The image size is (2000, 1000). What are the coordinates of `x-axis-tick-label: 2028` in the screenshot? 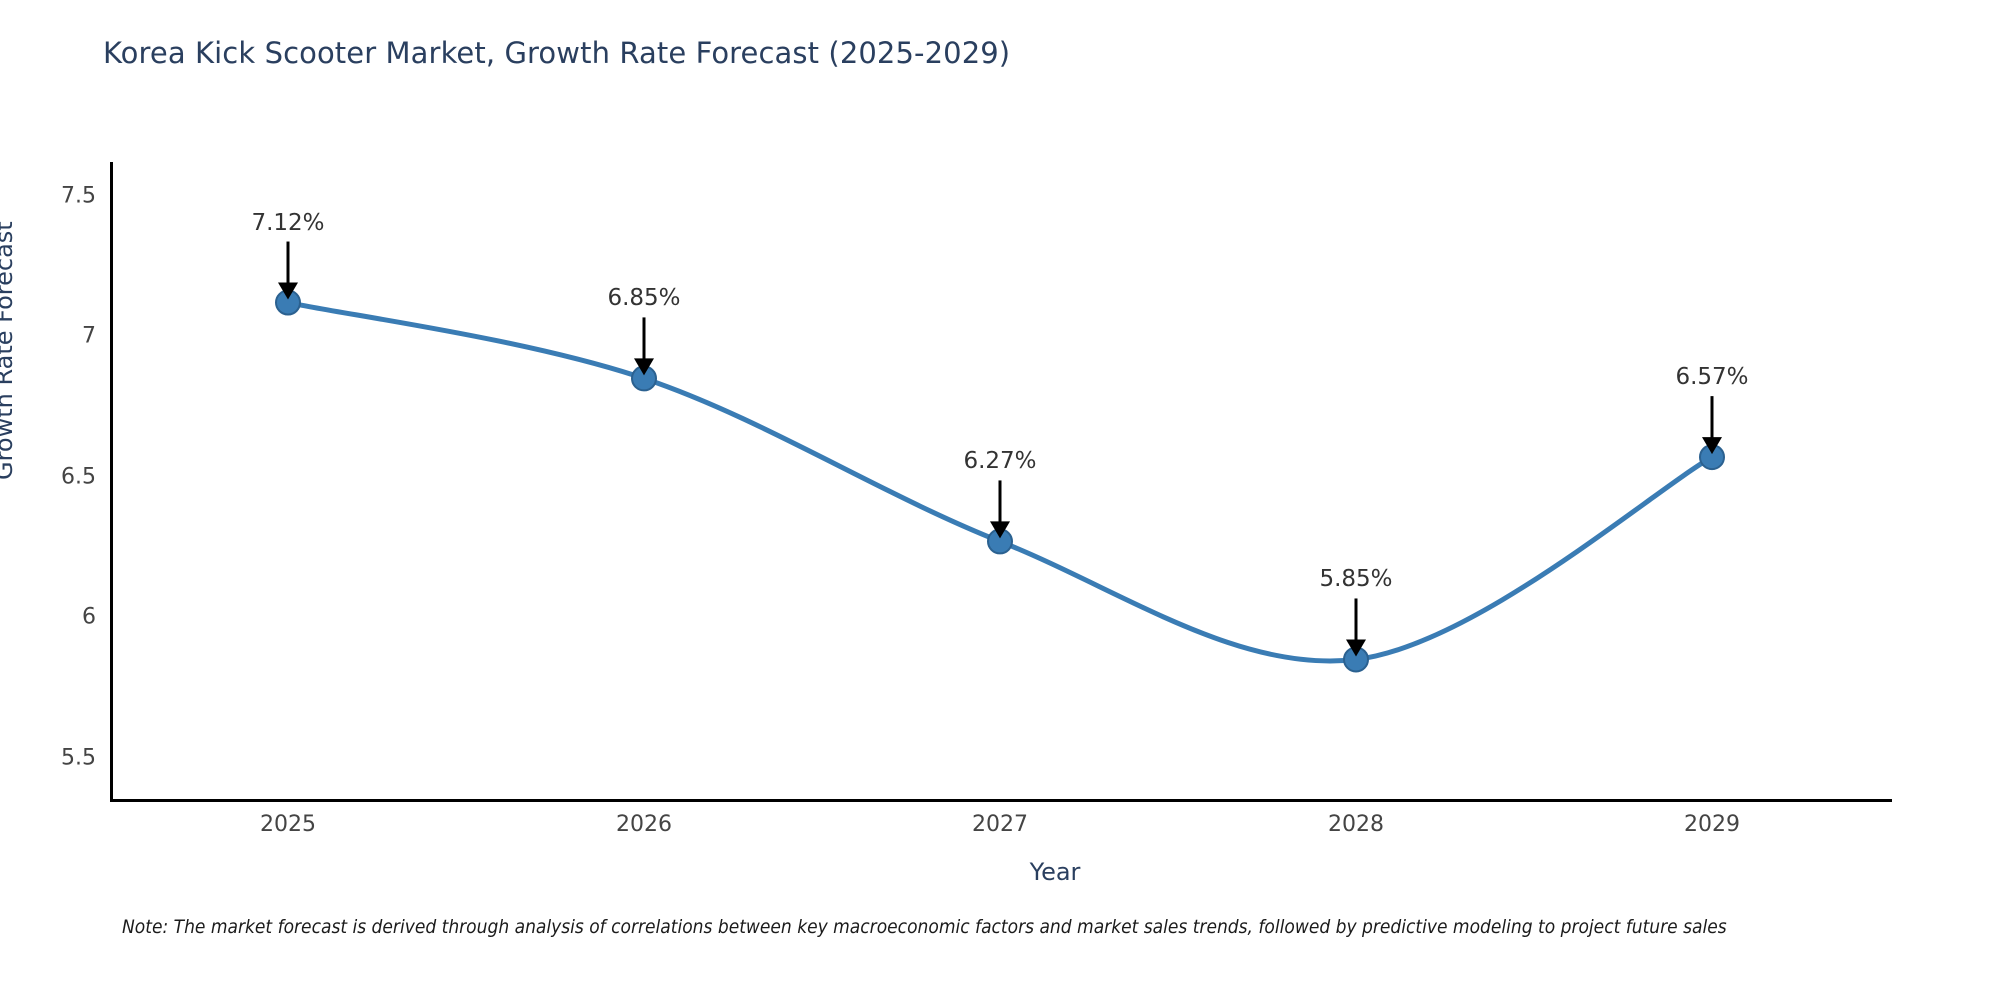 It's located at (1356, 824).